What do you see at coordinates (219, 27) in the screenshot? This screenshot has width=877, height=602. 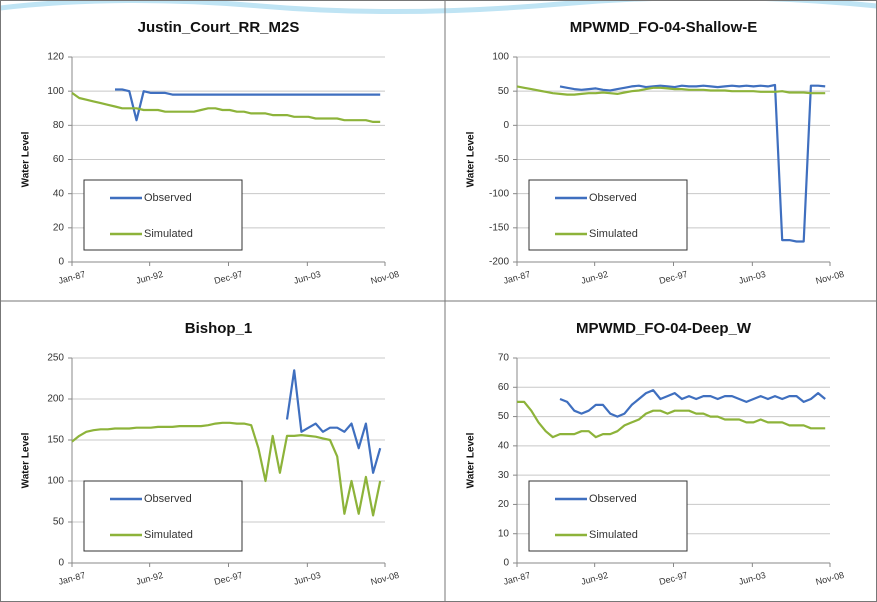 I see `chart-title: Justin_Court_RR_M2S` at bounding box center [219, 27].